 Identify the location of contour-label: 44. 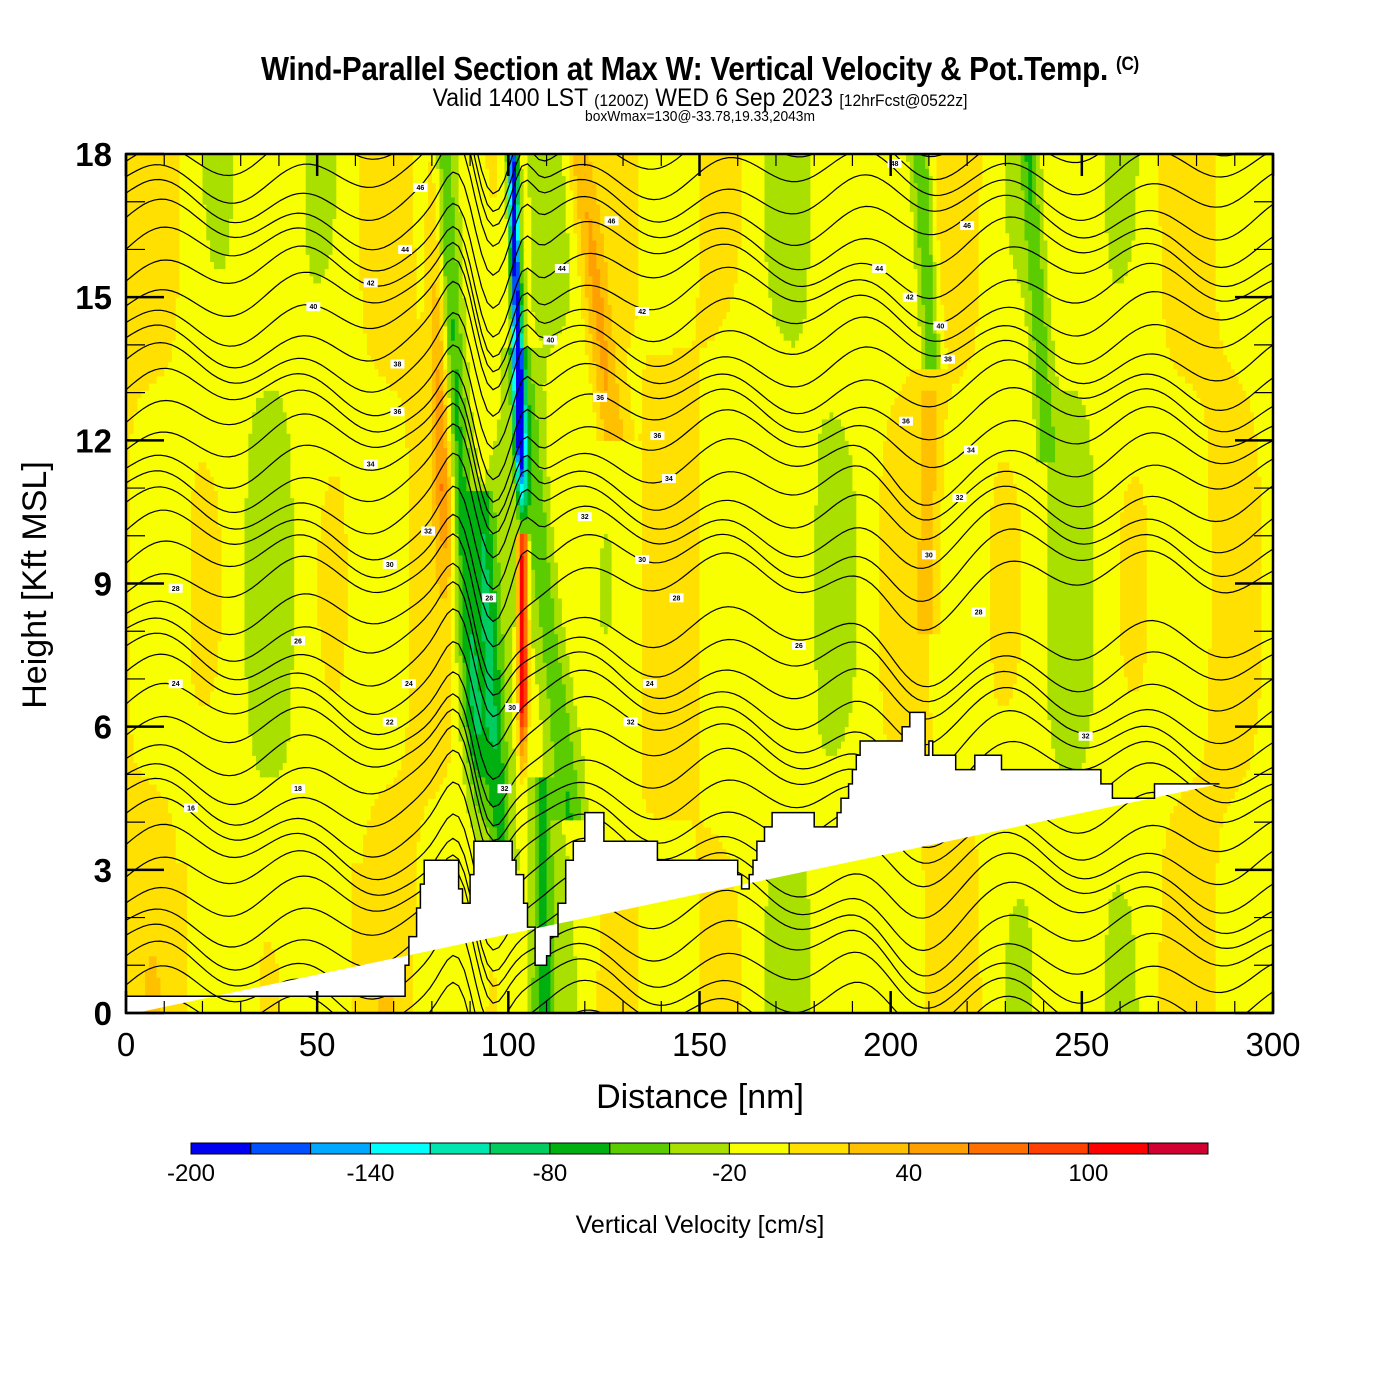
(405, 250).